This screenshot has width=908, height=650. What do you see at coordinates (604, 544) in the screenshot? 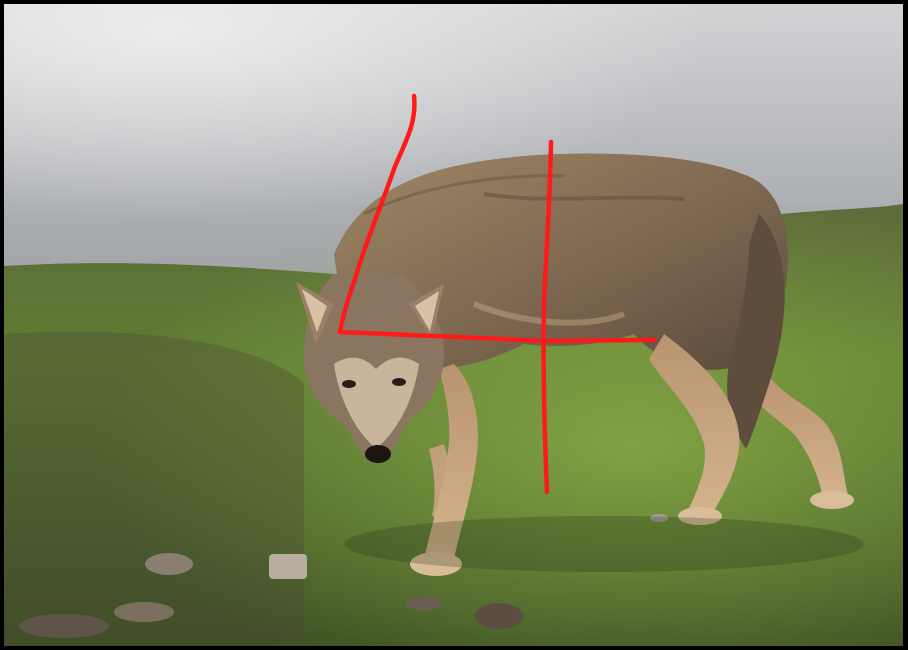
I see `wolf-shadow` at bounding box center [604, 544].